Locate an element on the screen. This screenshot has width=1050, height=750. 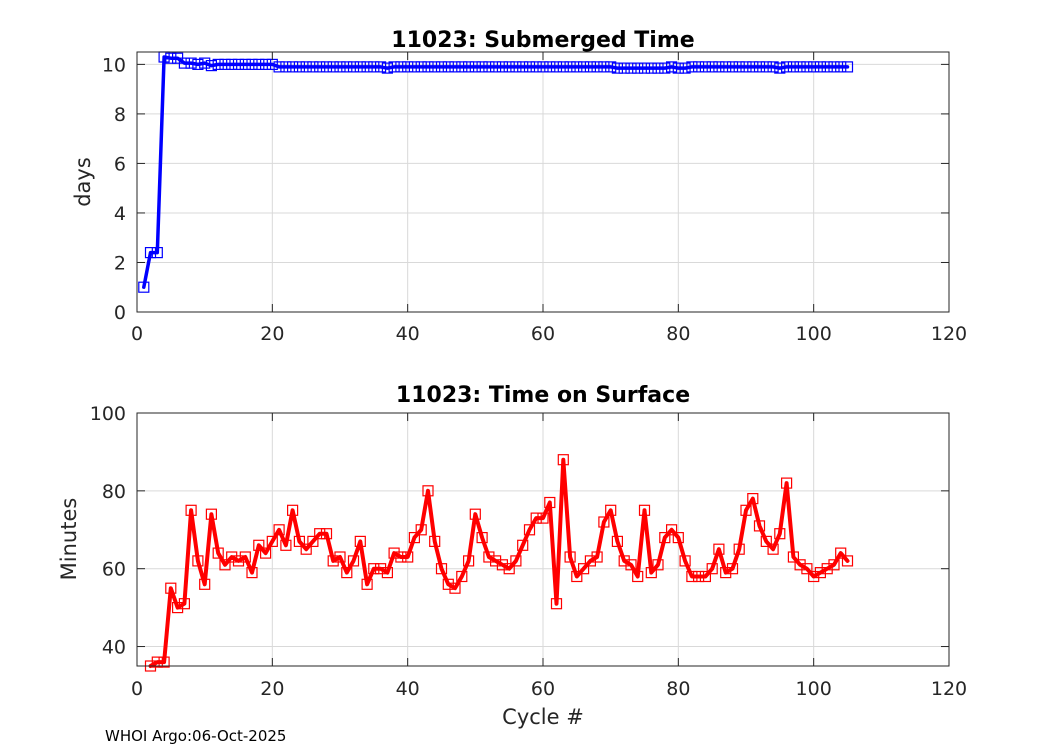
x-tick-label: 0 is located at coordinates (137, 689).